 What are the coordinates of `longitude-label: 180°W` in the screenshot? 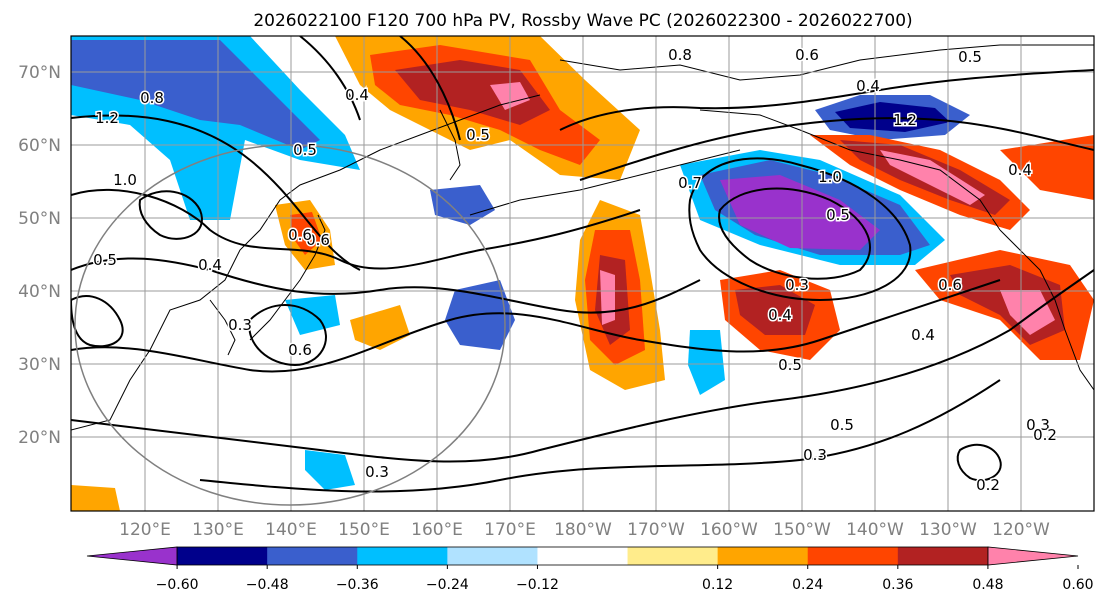 It's located at (583, 530).